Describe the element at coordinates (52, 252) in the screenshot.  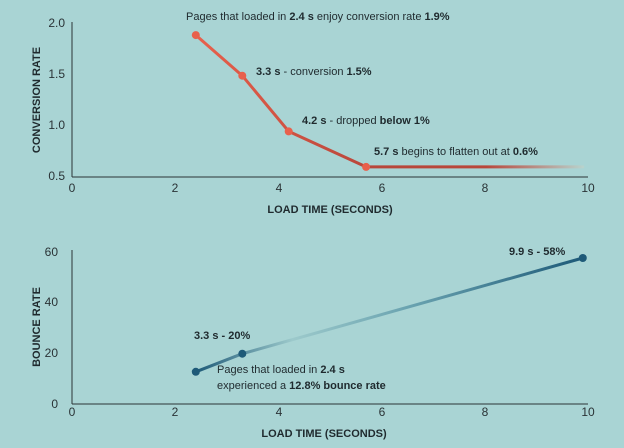
I see `bounce-y-tick-label: 60` at that location.